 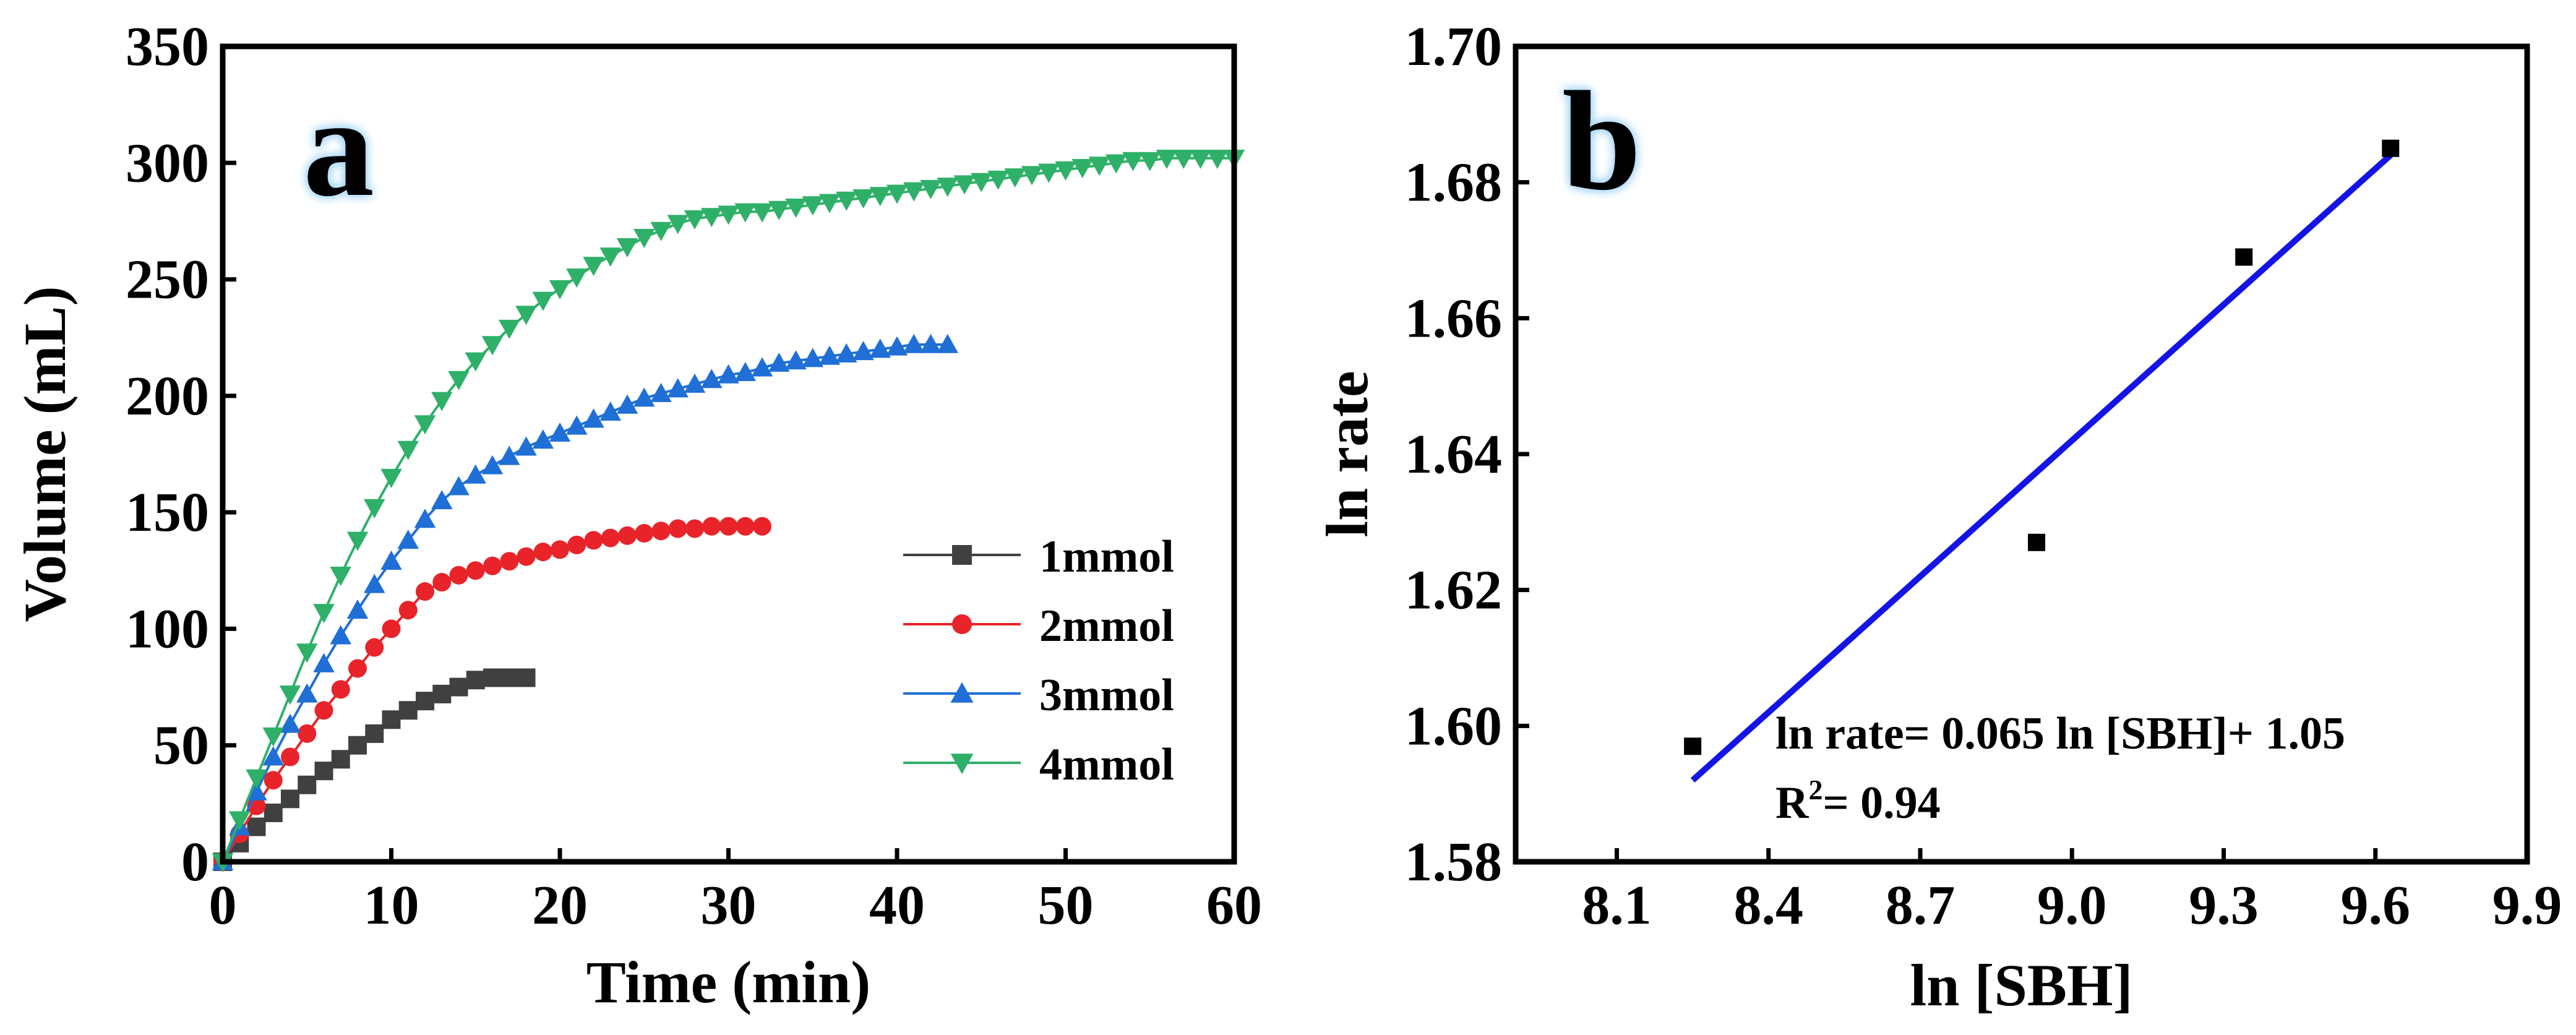 What do you see at coordinates (338, 147) in the screenshot?
I see `panel-a-label: a` at bounding box center [338, 147].